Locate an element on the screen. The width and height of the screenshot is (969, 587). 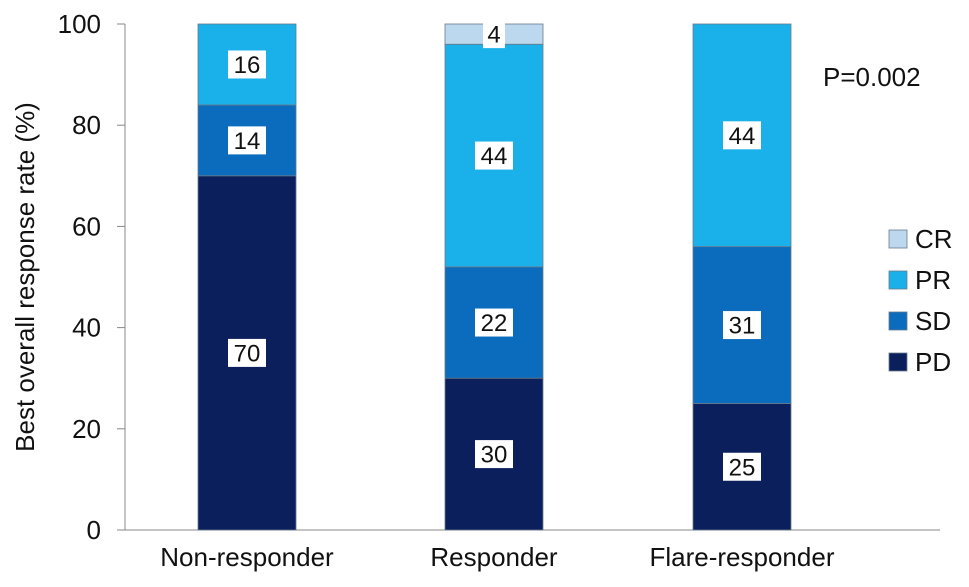
legend-label: CR is located at coordinates (934, 239).